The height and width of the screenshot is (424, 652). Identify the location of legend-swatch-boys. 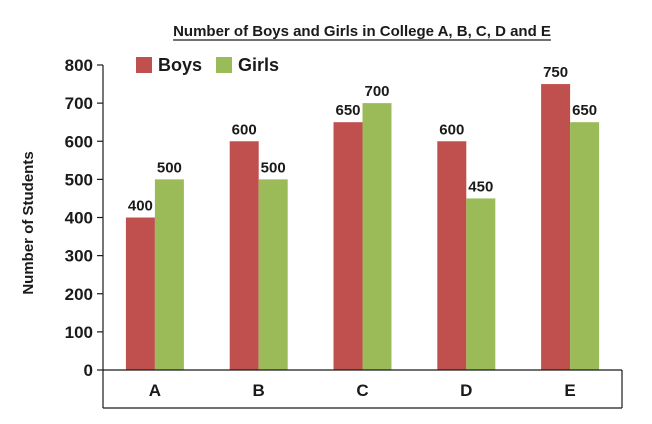
(144, 65).